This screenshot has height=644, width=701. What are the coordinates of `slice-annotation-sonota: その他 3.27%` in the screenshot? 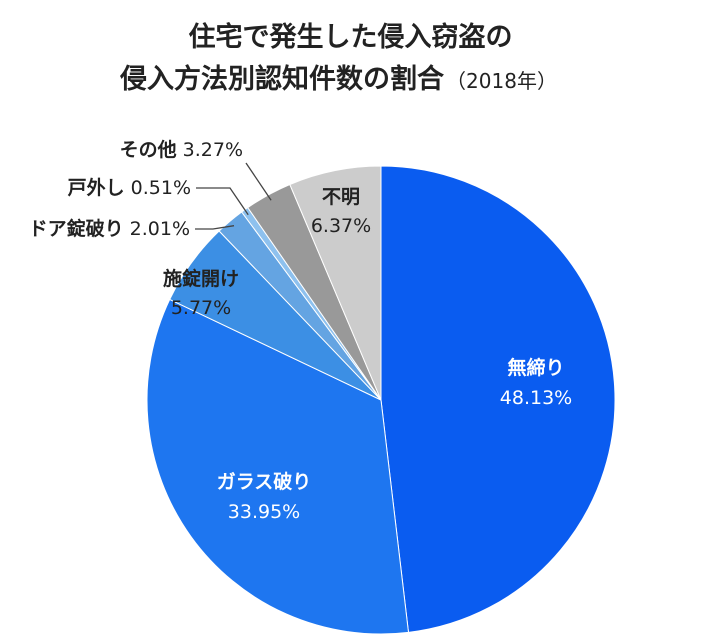 It's located at (181, 149).